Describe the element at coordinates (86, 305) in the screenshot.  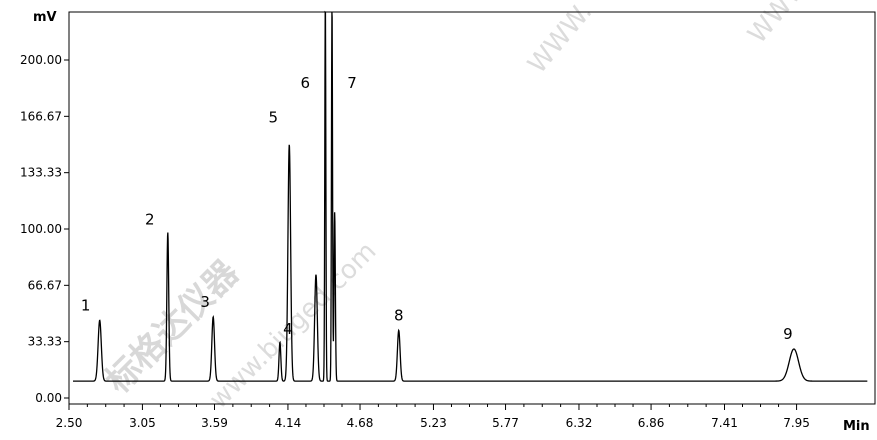
I see `peak-label-1: 1` at that location.